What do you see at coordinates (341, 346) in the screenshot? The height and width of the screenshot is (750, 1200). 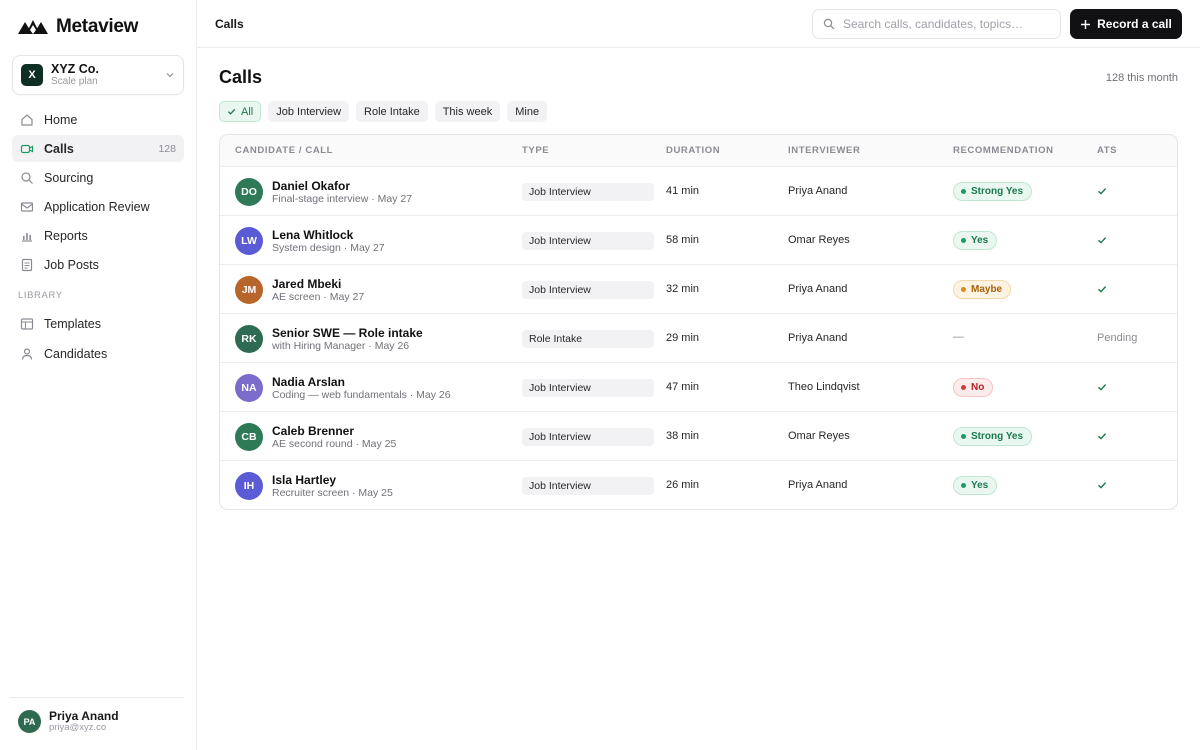 I see `call-subtitle: with Hiring Manager · May 26` at bounding box center [341, 346].